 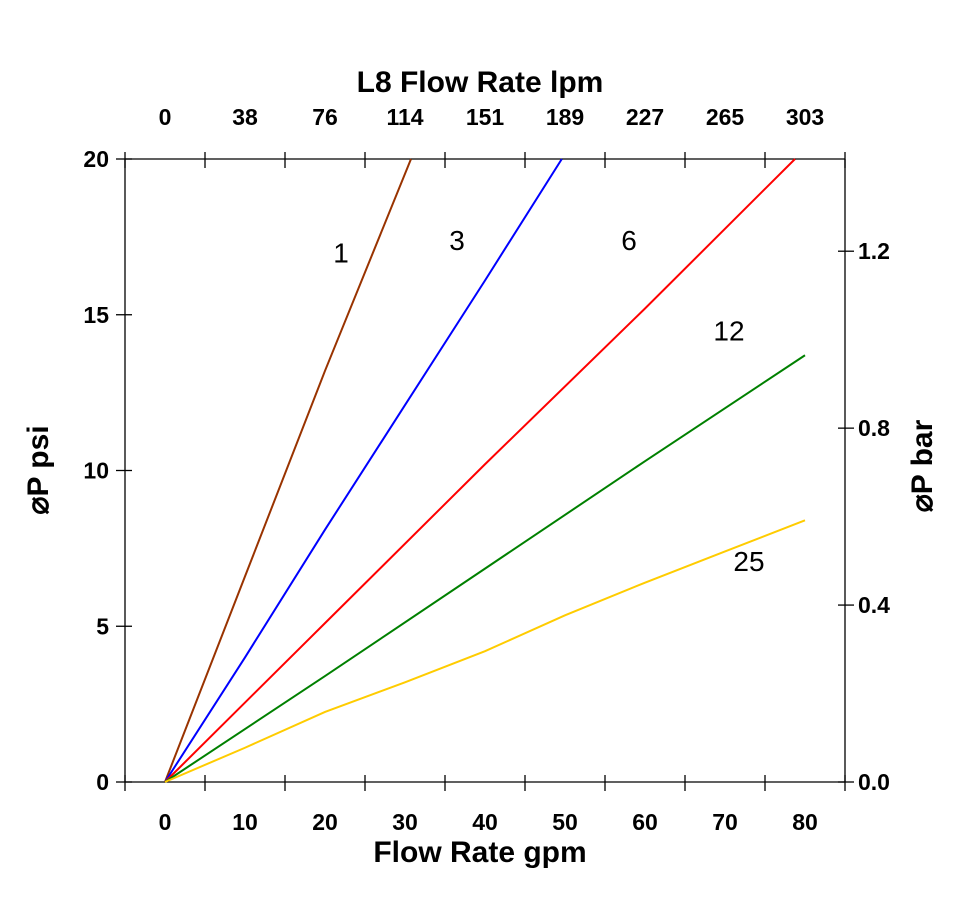 I want to click on x-tick-label: 80, so click(x=805, y=822).